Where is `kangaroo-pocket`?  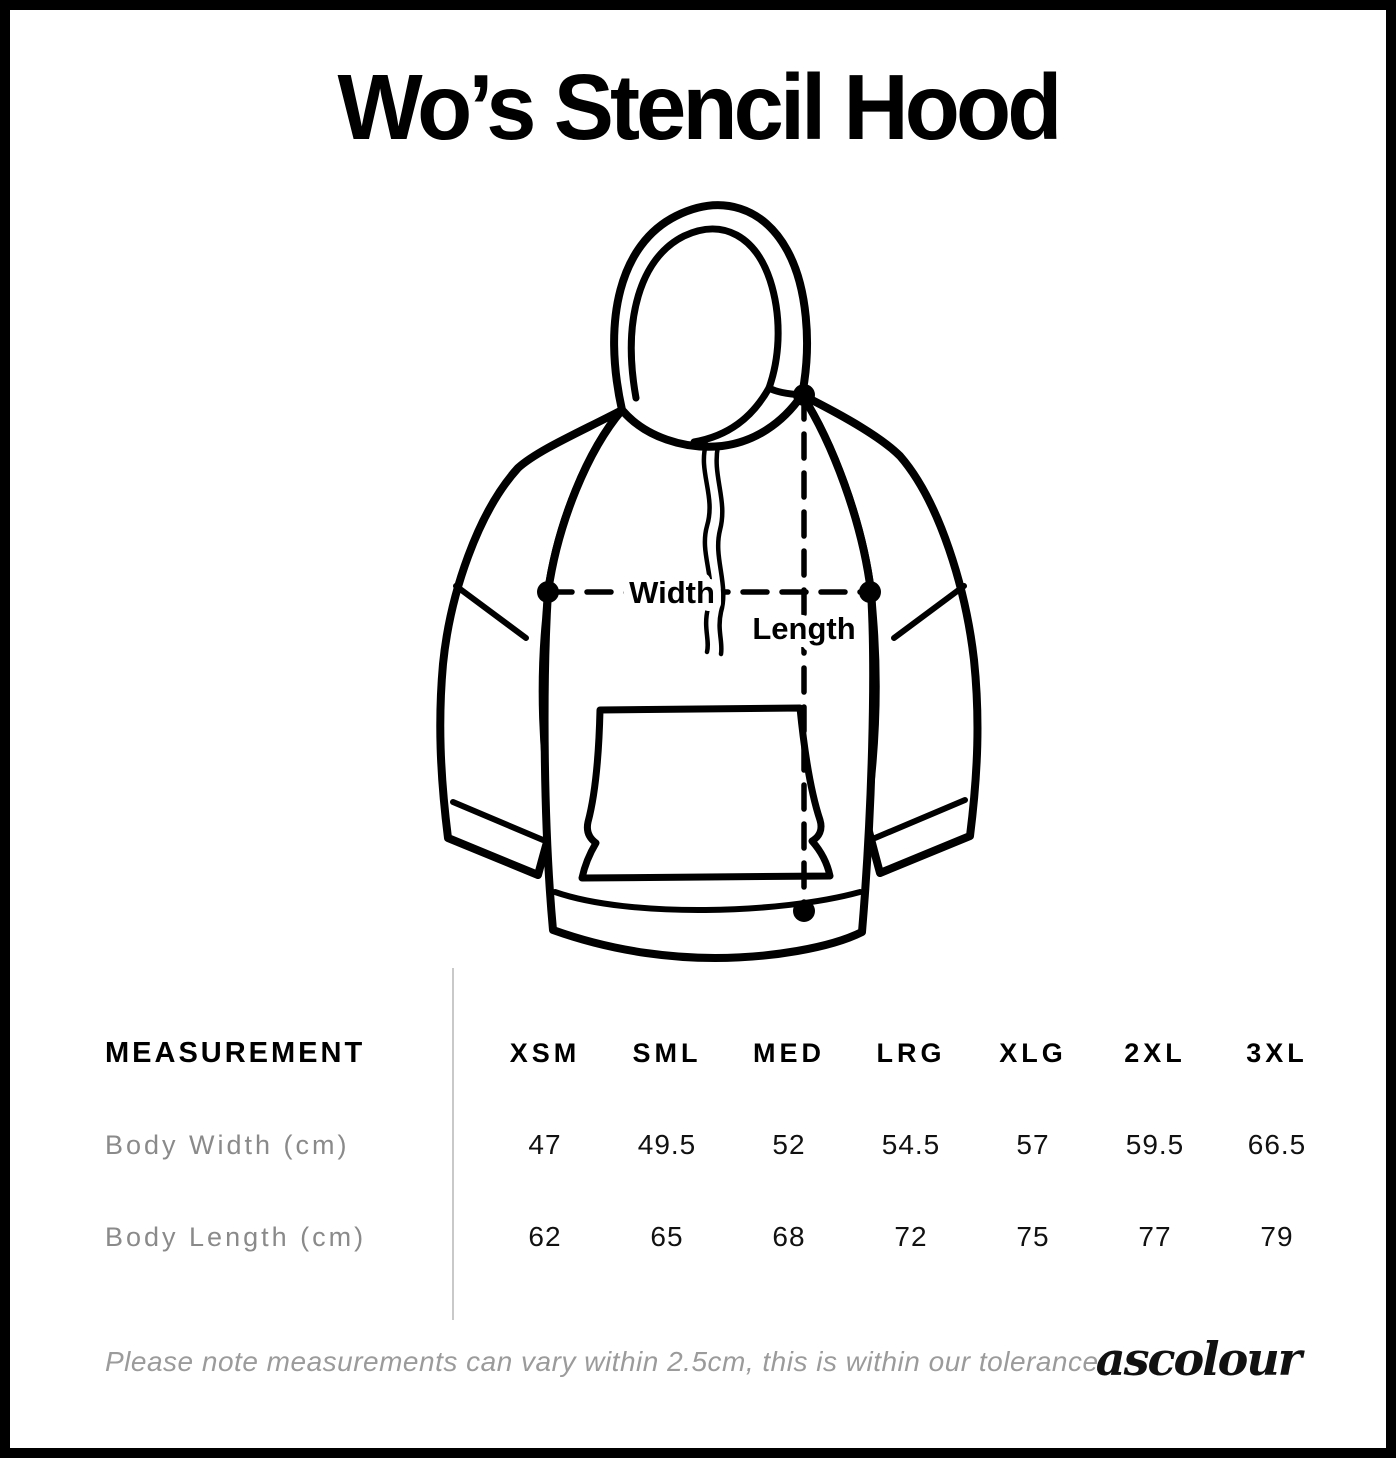 kangaroo-pocket is located at coordinates (706, 793).